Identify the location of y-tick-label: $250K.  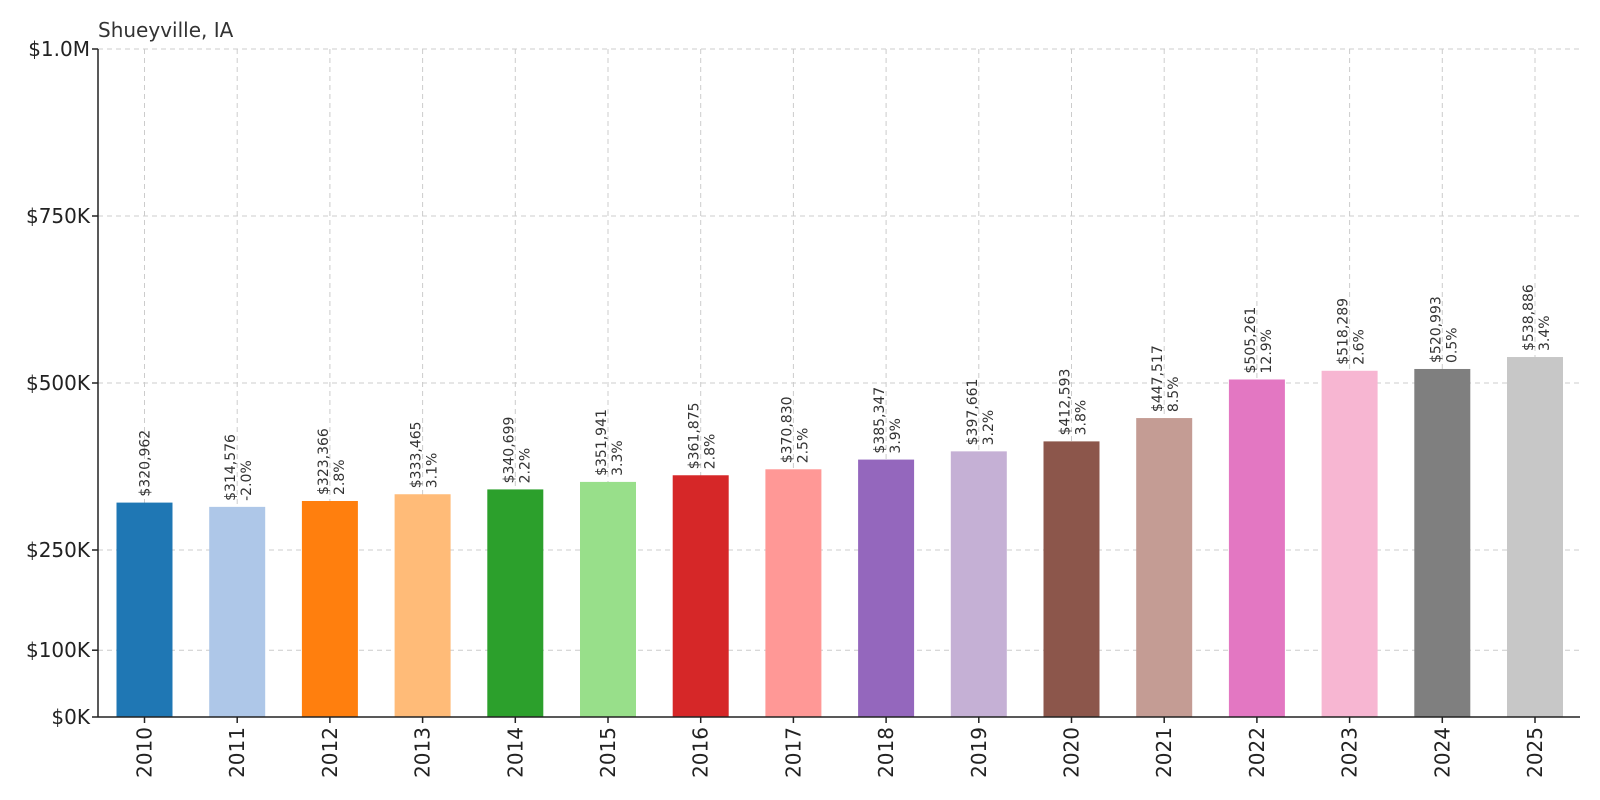
(58, 550).